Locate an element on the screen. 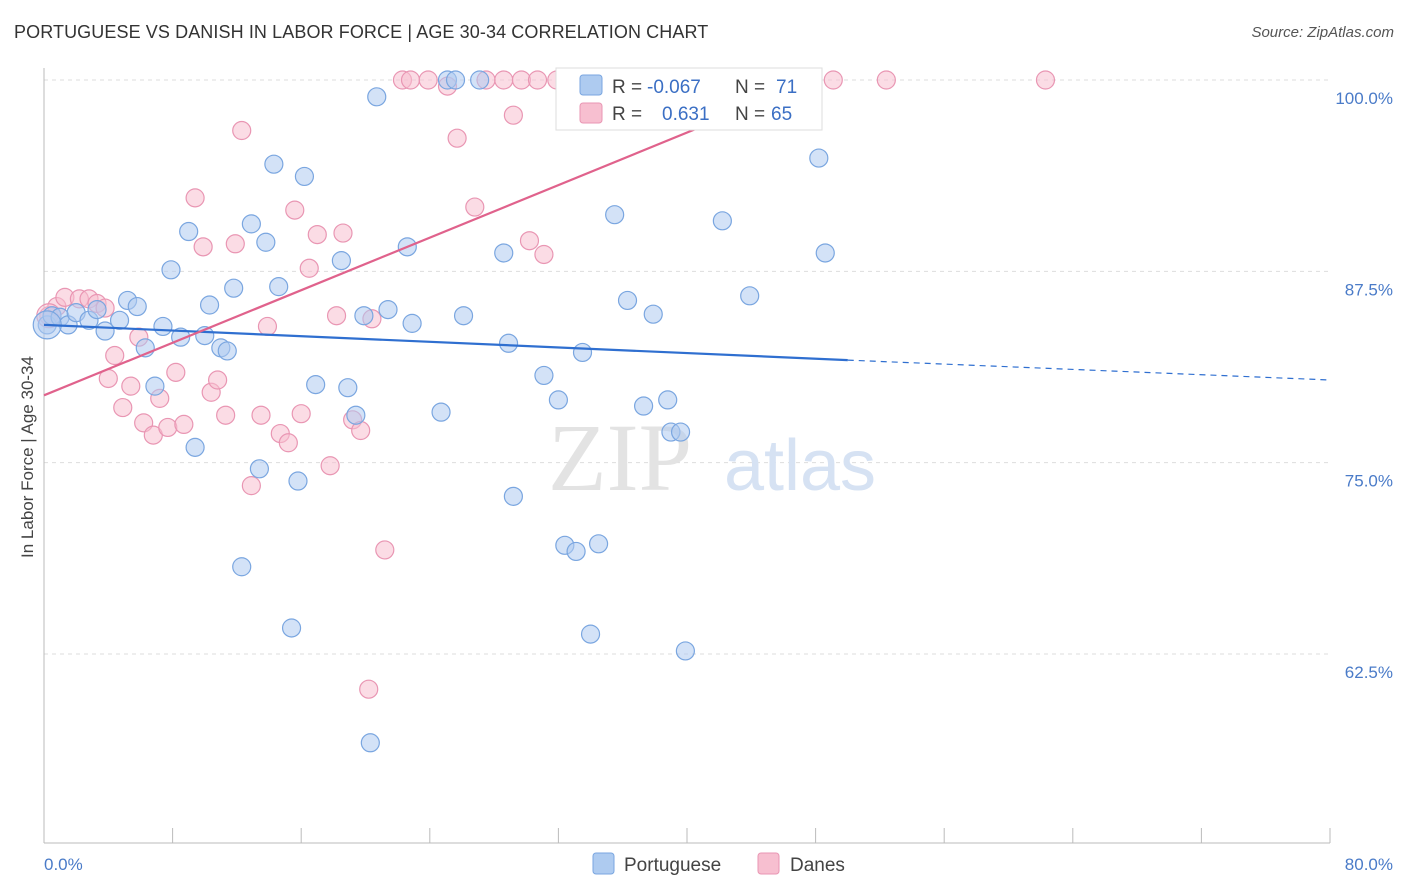  bottom-legend-label-portuguese: Portuguese is located at coordinates (672, 865).